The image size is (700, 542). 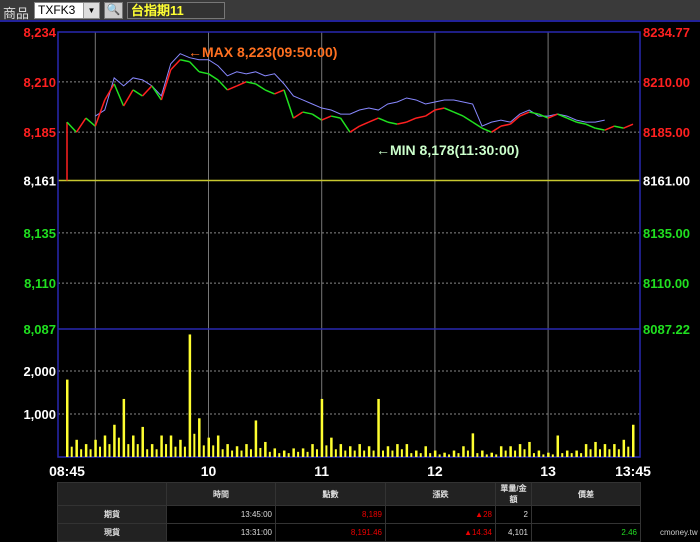 I want to click on right-axis-label: 8110.00, so click(x=666, y=283).